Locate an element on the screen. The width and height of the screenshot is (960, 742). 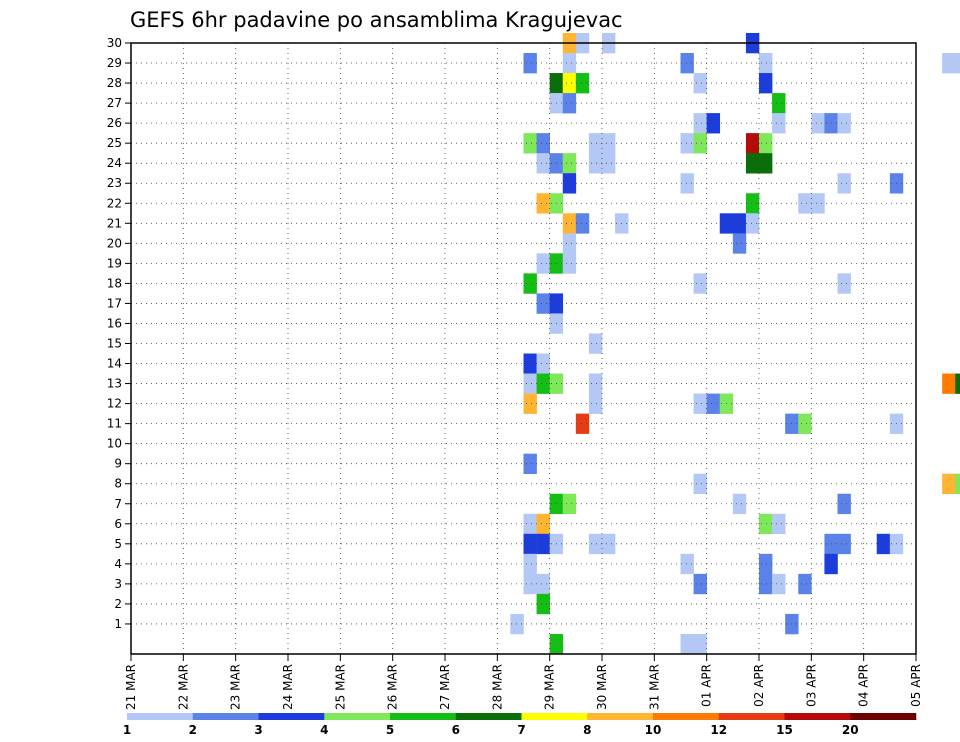
x-tick-label: 26 MAR is located at coordinates (393, 687).